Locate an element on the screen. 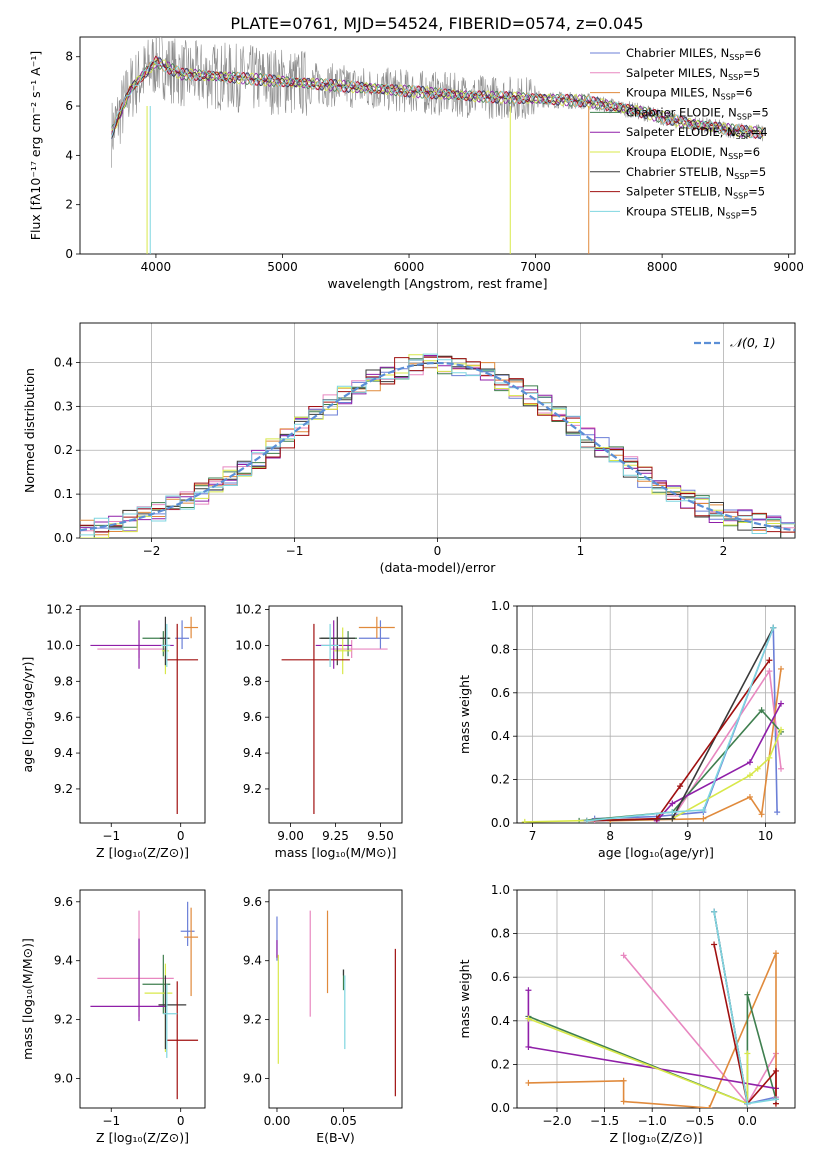 The height and width of the screenshot is (1170, 819). x-tick-label: 5000 is located at coordinates (282, 267).